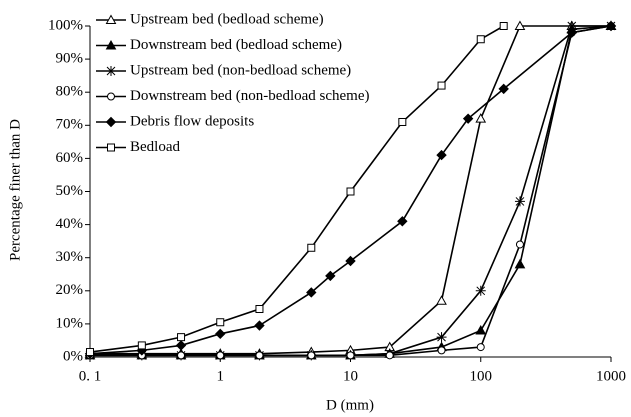  Describe the element at coordinates (240, 70) in the screenshot. I see `legend-label: Upstream bed (non-bedload scheme)` at that location.